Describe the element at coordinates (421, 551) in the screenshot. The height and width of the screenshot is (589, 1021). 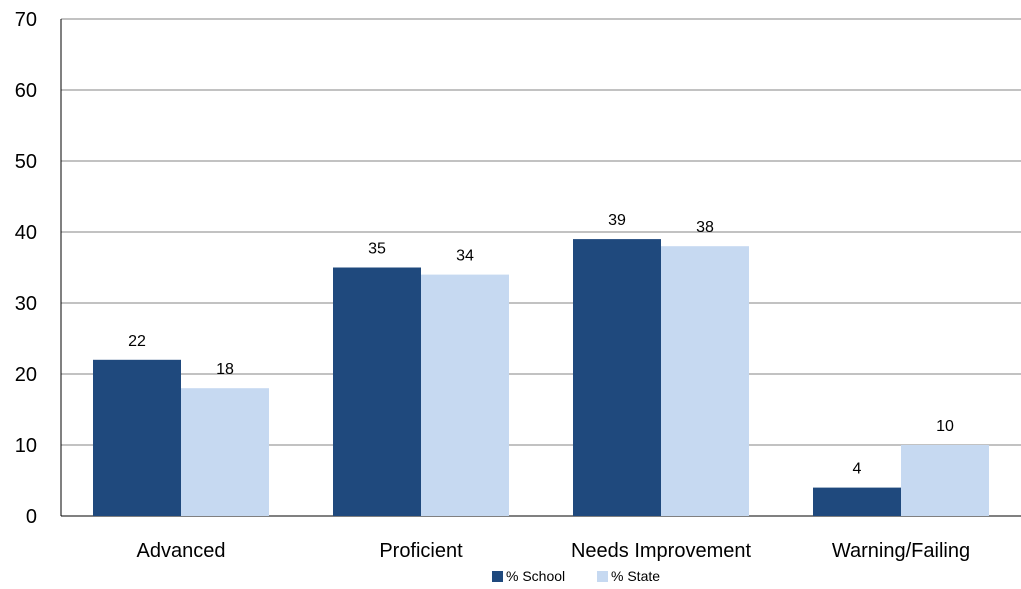
I see `x-category-label: Proficient` at that location.